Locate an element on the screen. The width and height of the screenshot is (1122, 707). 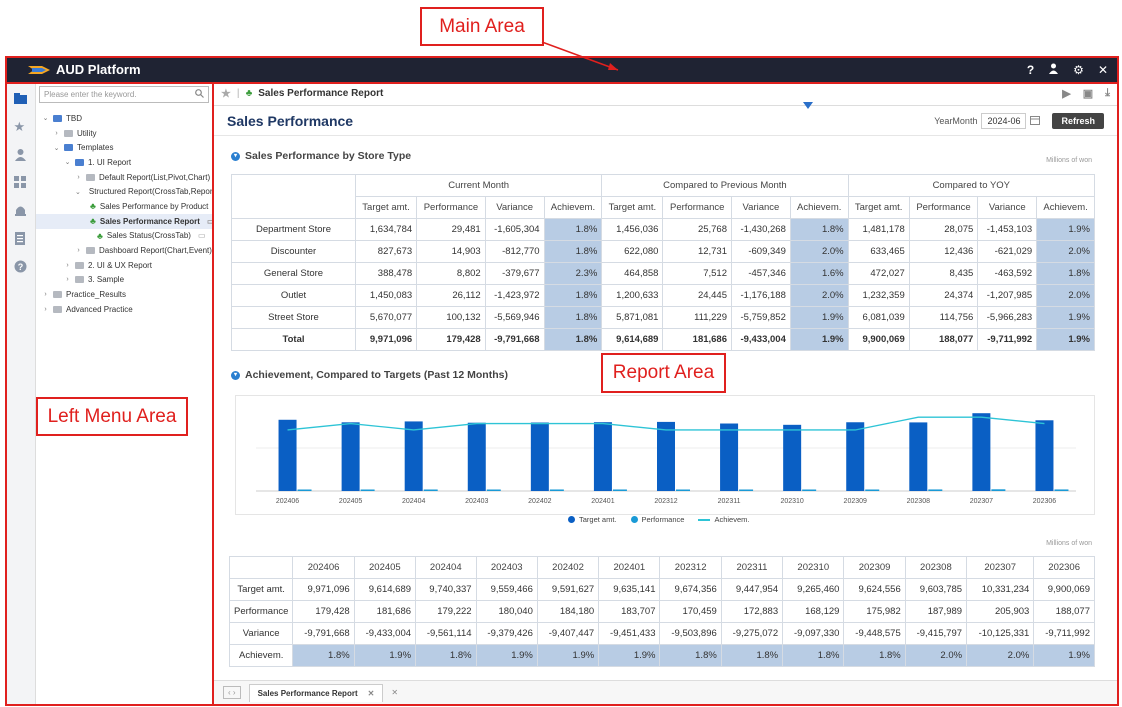
legend-item: Performance is located at coordinates (657, 519).